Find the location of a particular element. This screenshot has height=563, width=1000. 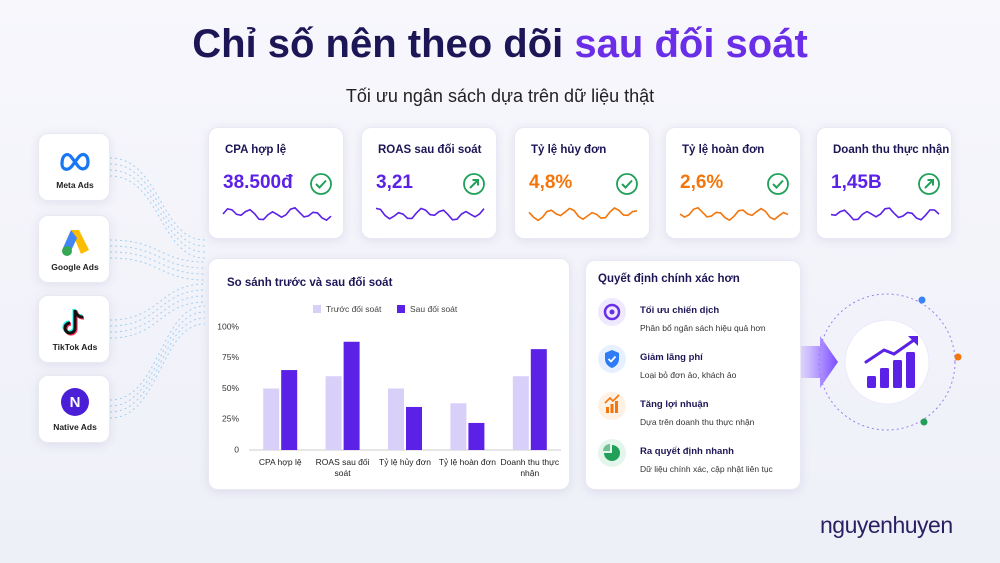

kpi-value: 38.500đ is located at coordinates (258, 182).